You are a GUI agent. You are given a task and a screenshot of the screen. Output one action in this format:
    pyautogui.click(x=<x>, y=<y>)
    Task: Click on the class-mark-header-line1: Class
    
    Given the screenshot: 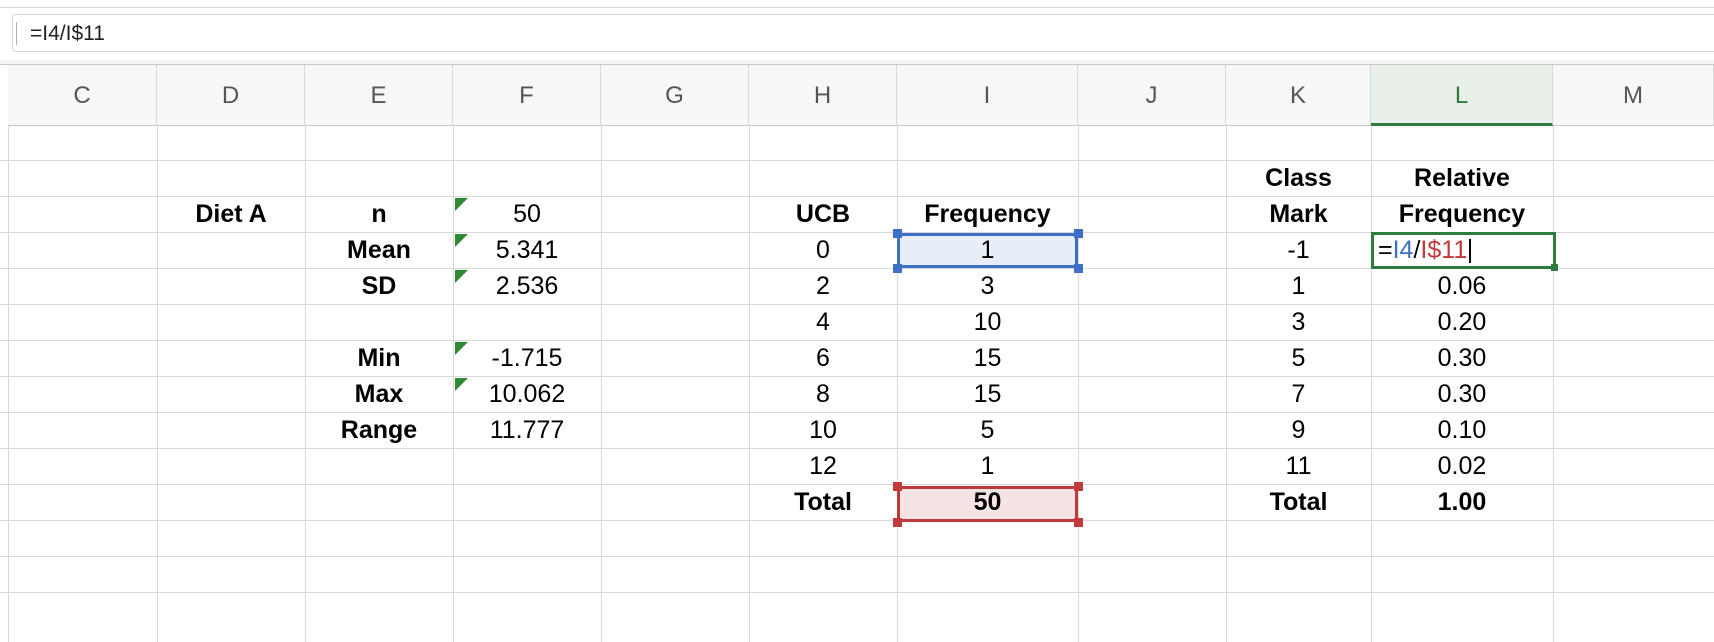 What is the action you would take?
    pyautogui.click(x=1298, y=178)
    